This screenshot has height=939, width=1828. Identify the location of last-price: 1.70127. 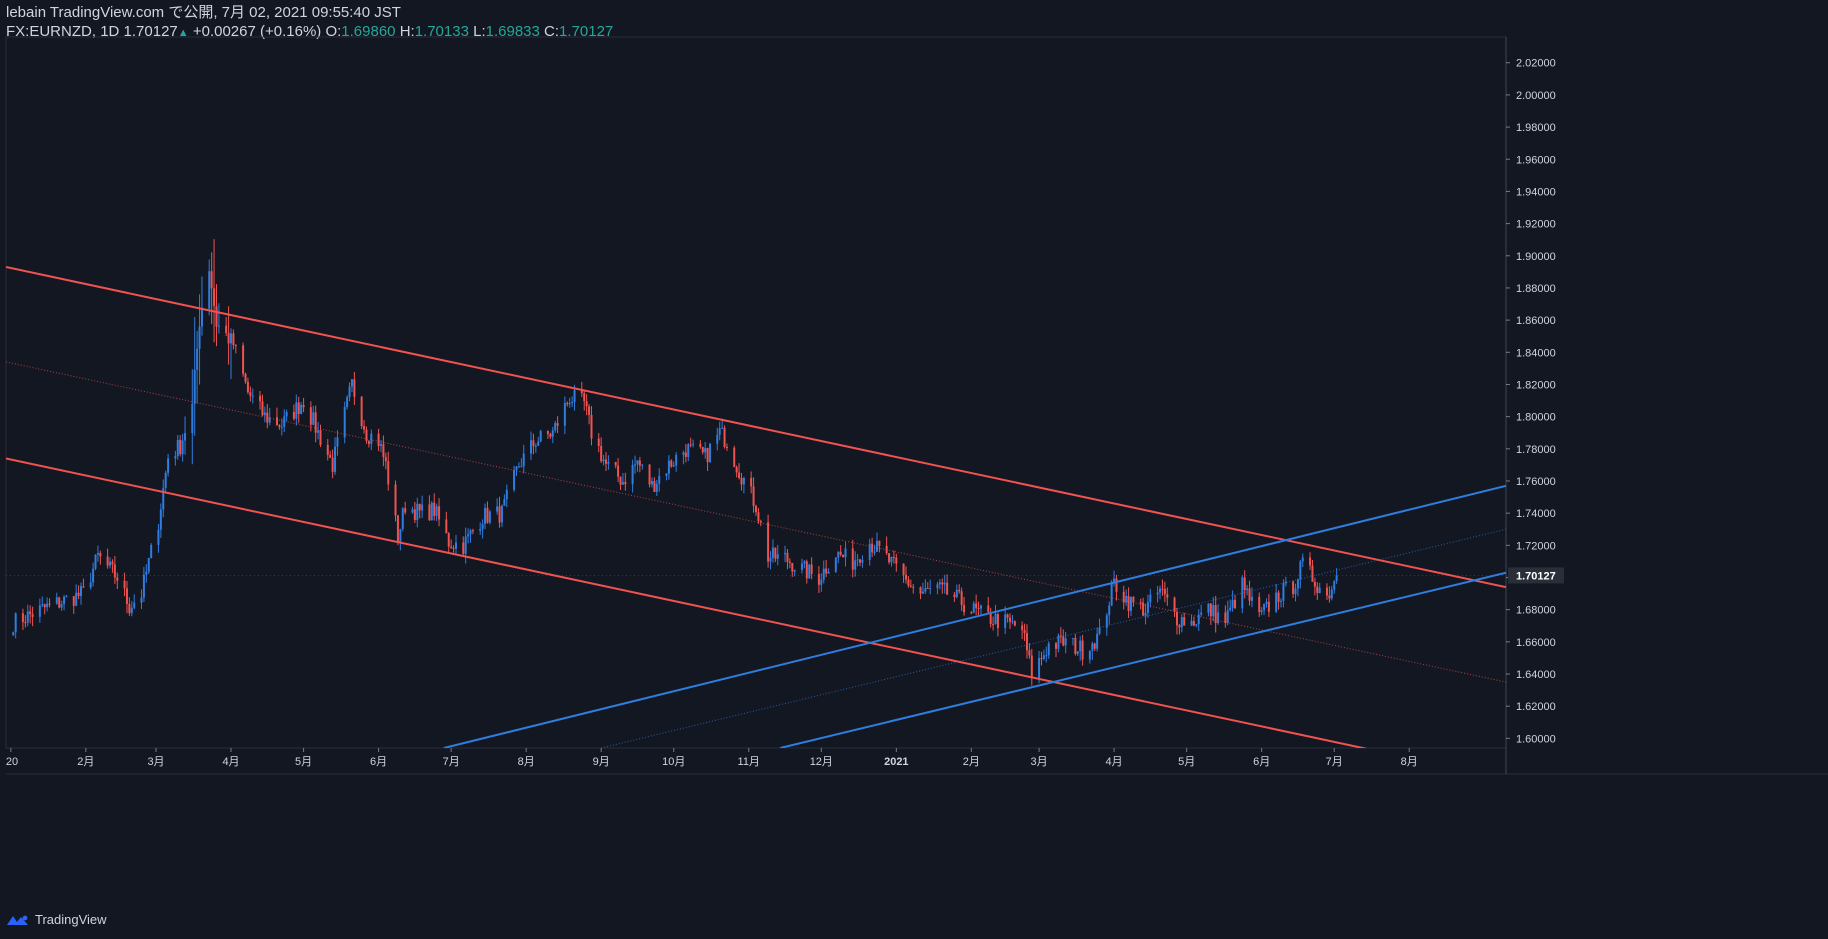
(150, 31).